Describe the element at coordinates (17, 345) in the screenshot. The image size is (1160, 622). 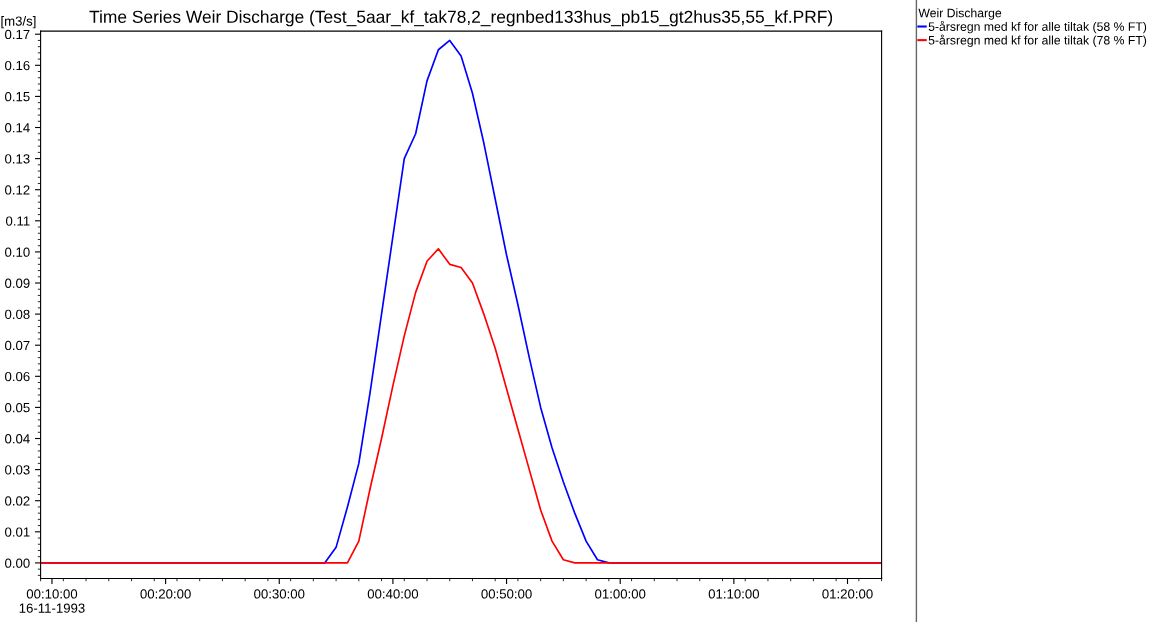
I see `y-tick-label: 0.07` at that location.